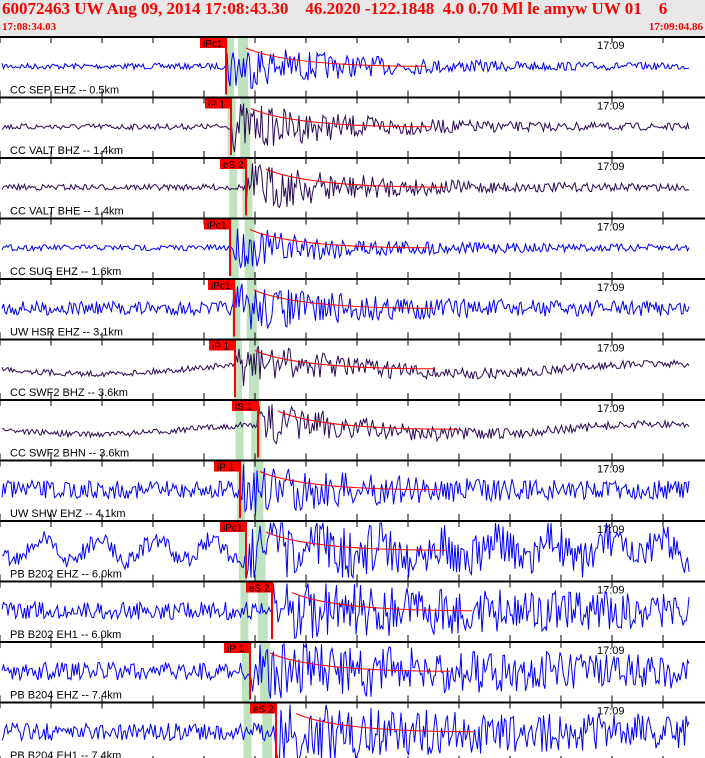 The image size is (705, 758). I want to click on trace-label: CC SWF2 BHN -- 3.6km, so click(69, 454).